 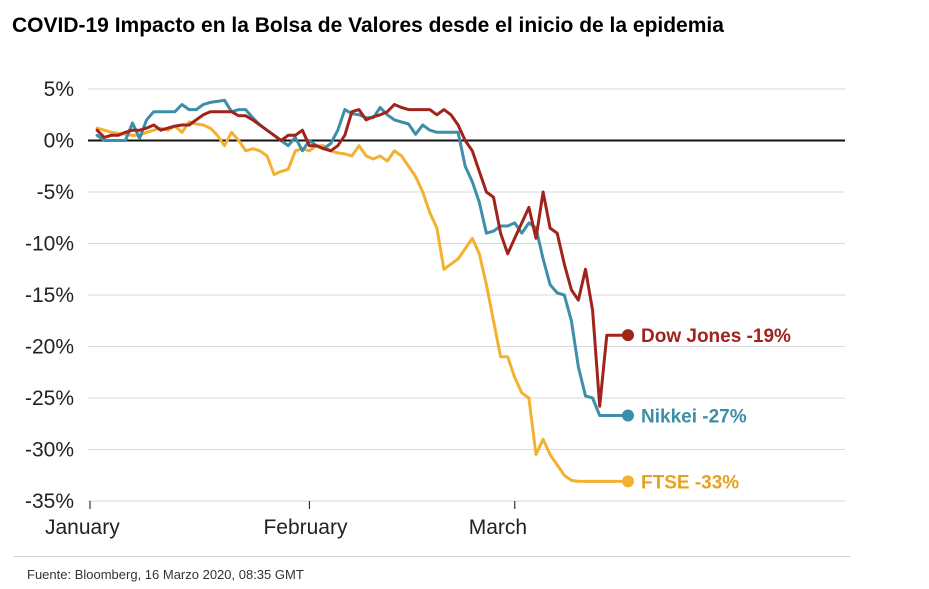 I want to click on dow-label: Dow Jones -19%, so click(x=716, y=336).